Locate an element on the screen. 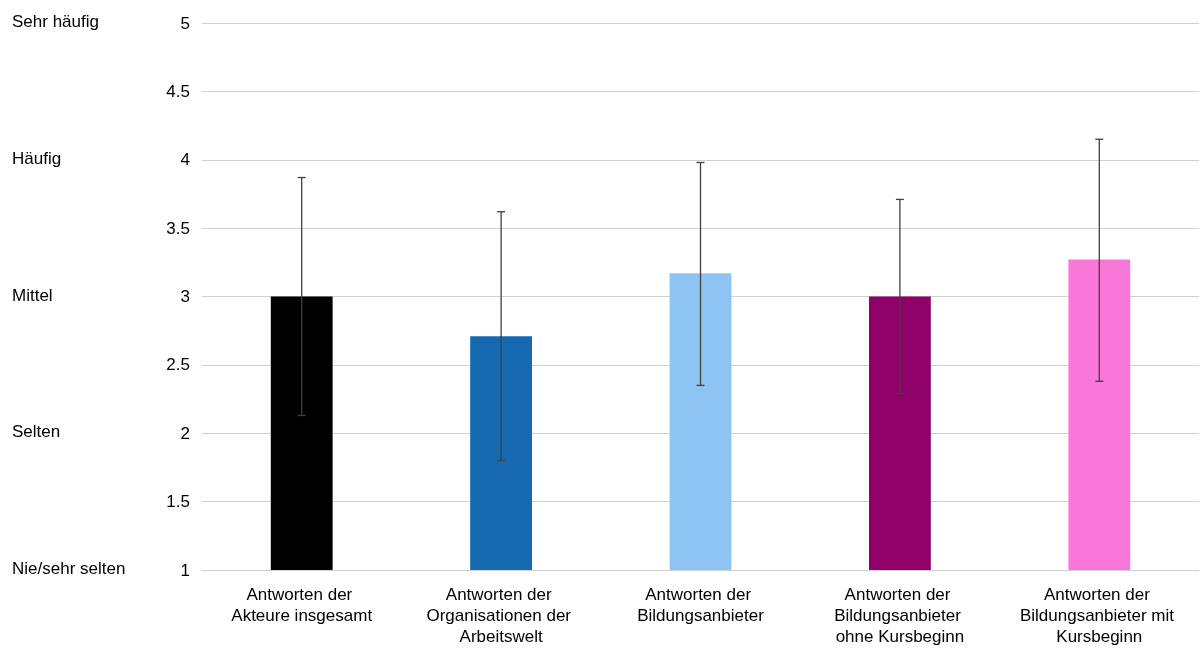 The height and width of the screenshot is (657, 1204). x-tick-label: Antworten der Bildungsanbieter ohne Kursbeginn is located at coordinates (900, 615).